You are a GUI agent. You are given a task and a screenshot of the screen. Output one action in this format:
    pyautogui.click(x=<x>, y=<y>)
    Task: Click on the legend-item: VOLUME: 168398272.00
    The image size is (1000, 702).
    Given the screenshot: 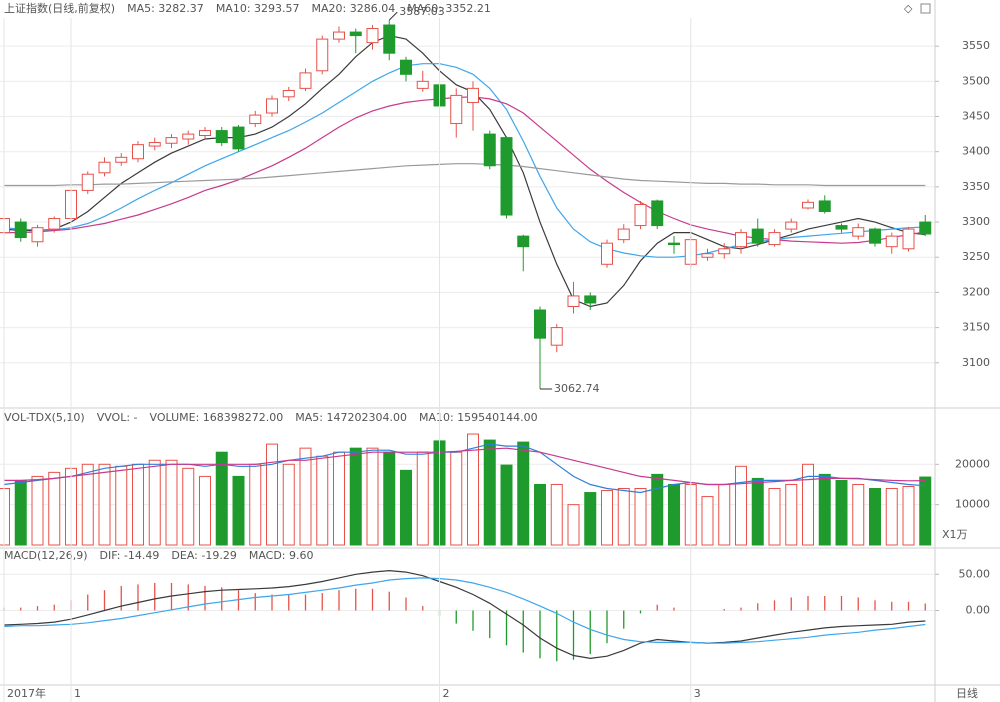 What is the action you would take?
    pyautogui.click(x=217, y=417)
    